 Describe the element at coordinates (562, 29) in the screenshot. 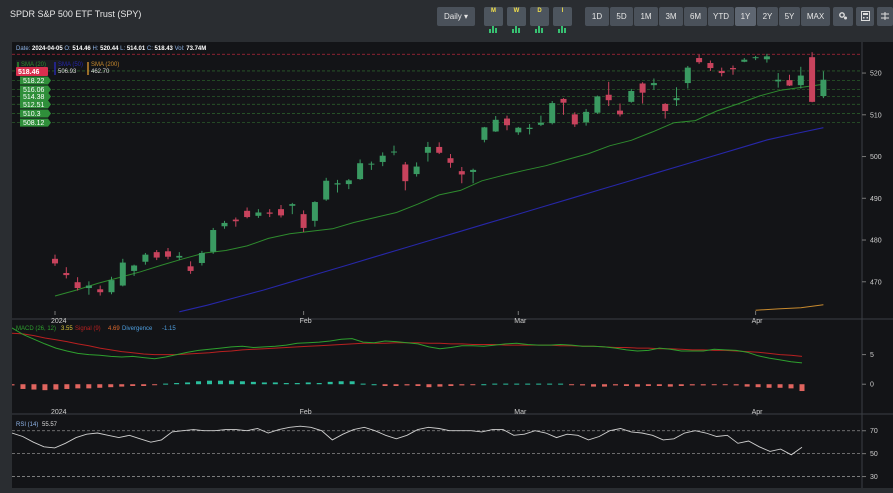

I see `intraday-interval-button: I` at that location.